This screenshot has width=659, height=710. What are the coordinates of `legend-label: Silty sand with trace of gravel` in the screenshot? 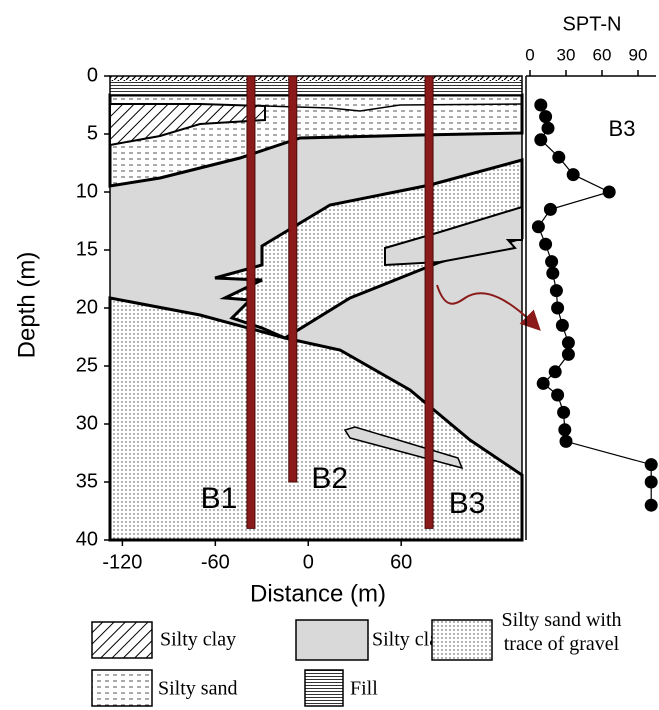 It's located at (561, 632).